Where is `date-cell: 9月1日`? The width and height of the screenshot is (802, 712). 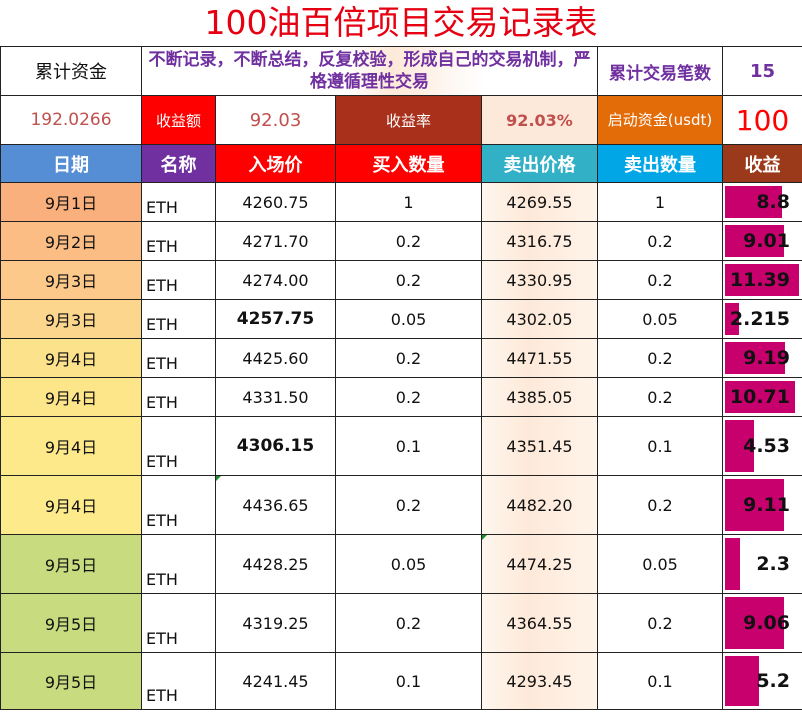
date-cell: 9月1日 is located at coordinates (71, 202).